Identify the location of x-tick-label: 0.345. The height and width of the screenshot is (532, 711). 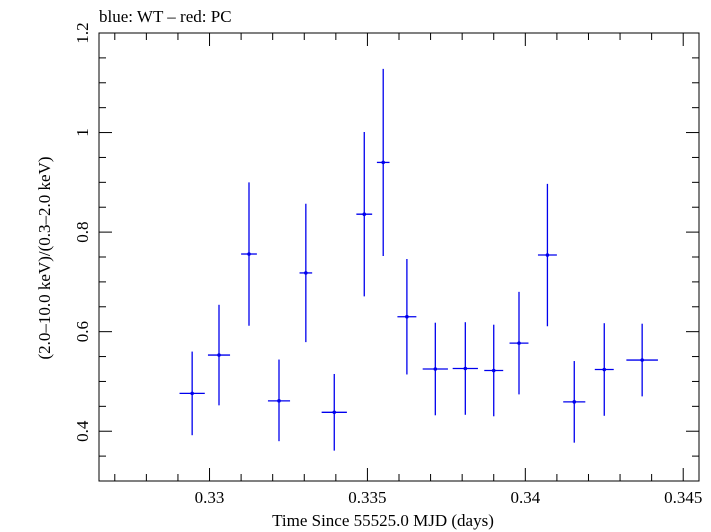
(683, 497).